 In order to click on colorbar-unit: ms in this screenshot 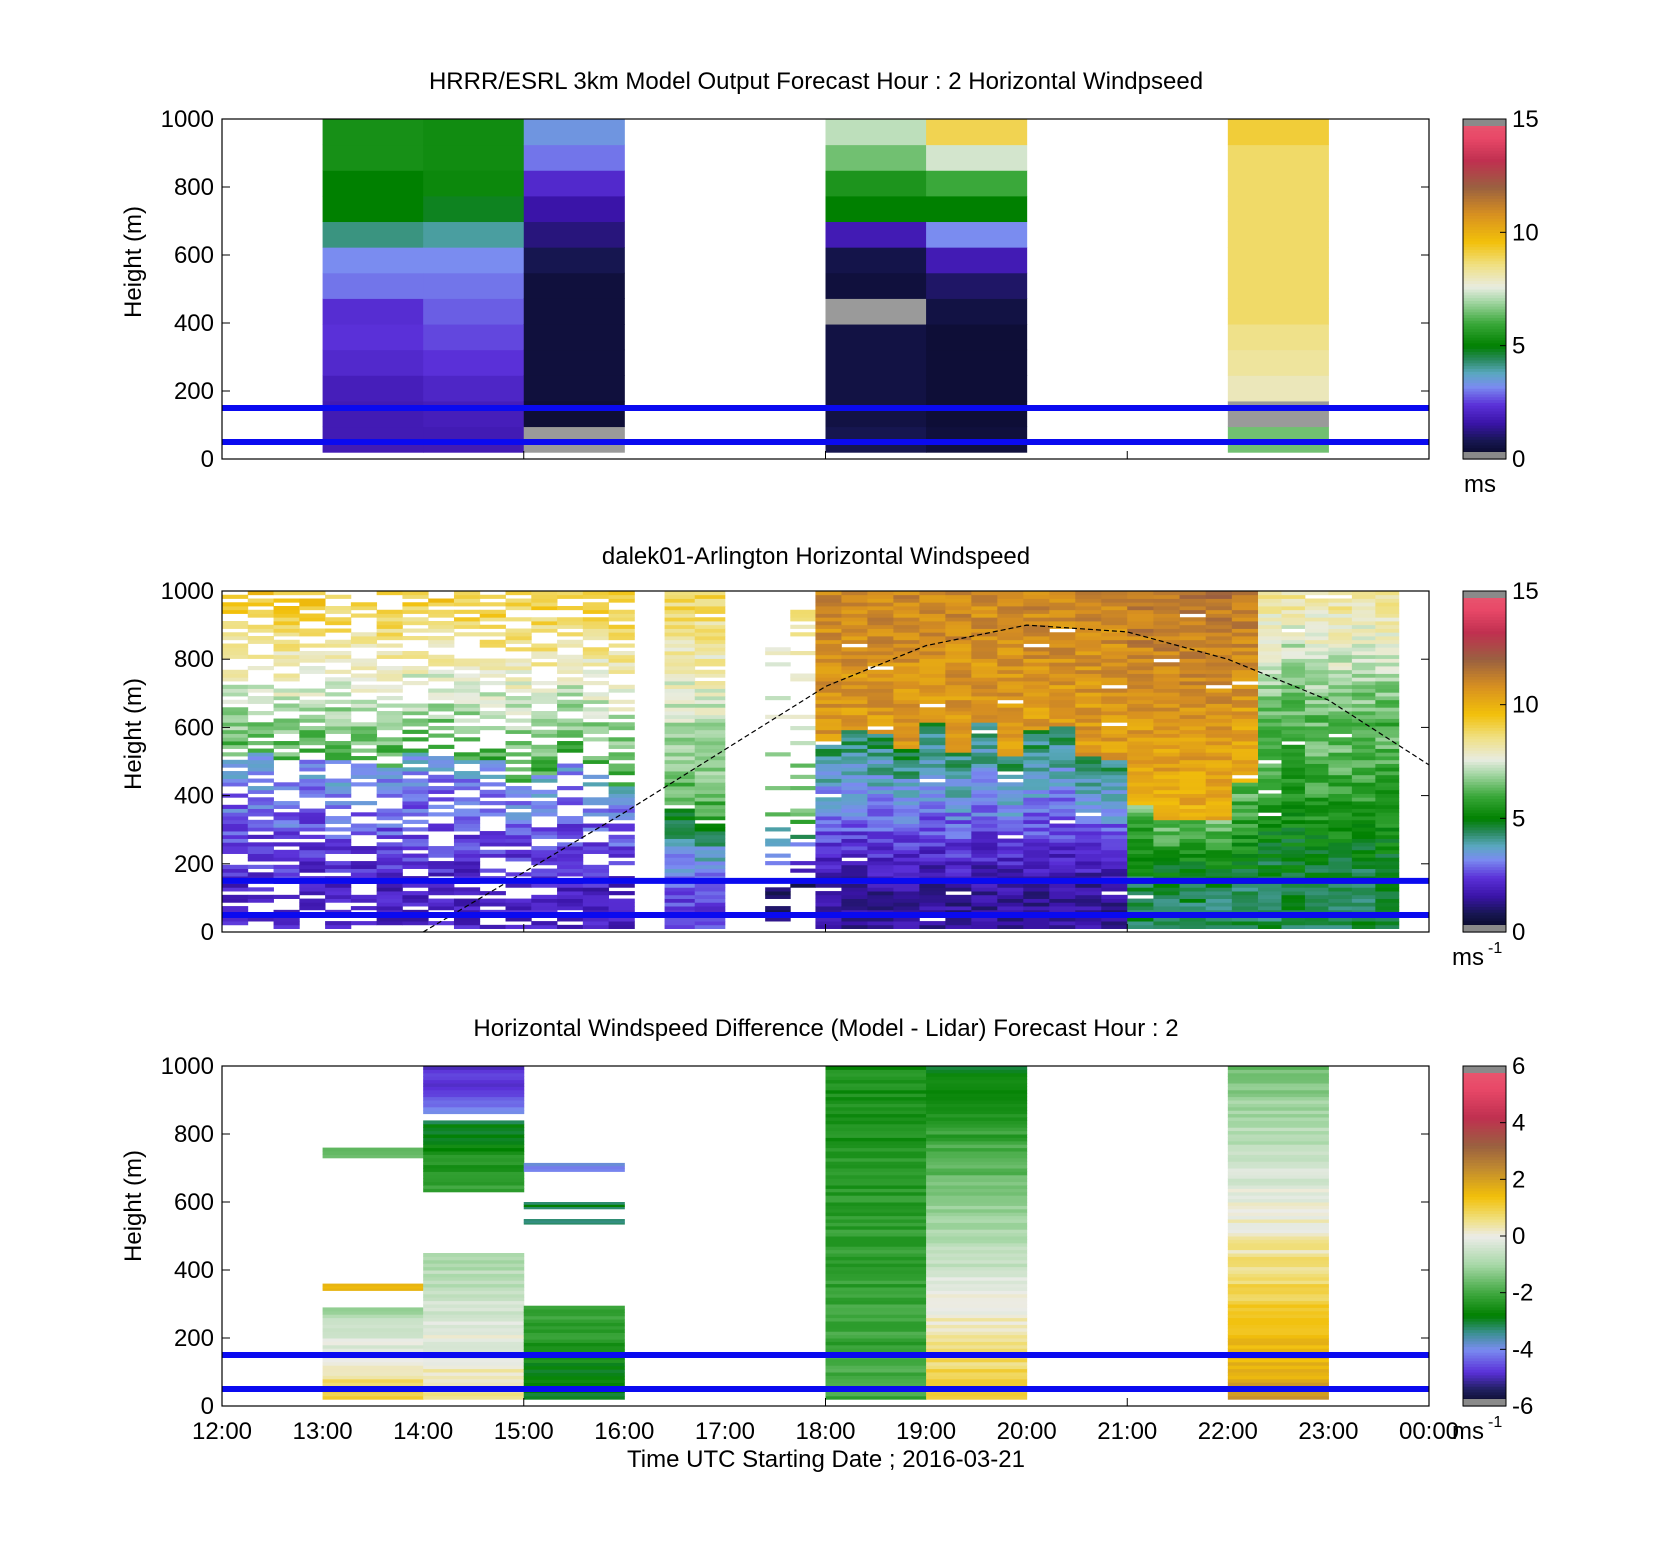, I will do `click(1468, 957)`.